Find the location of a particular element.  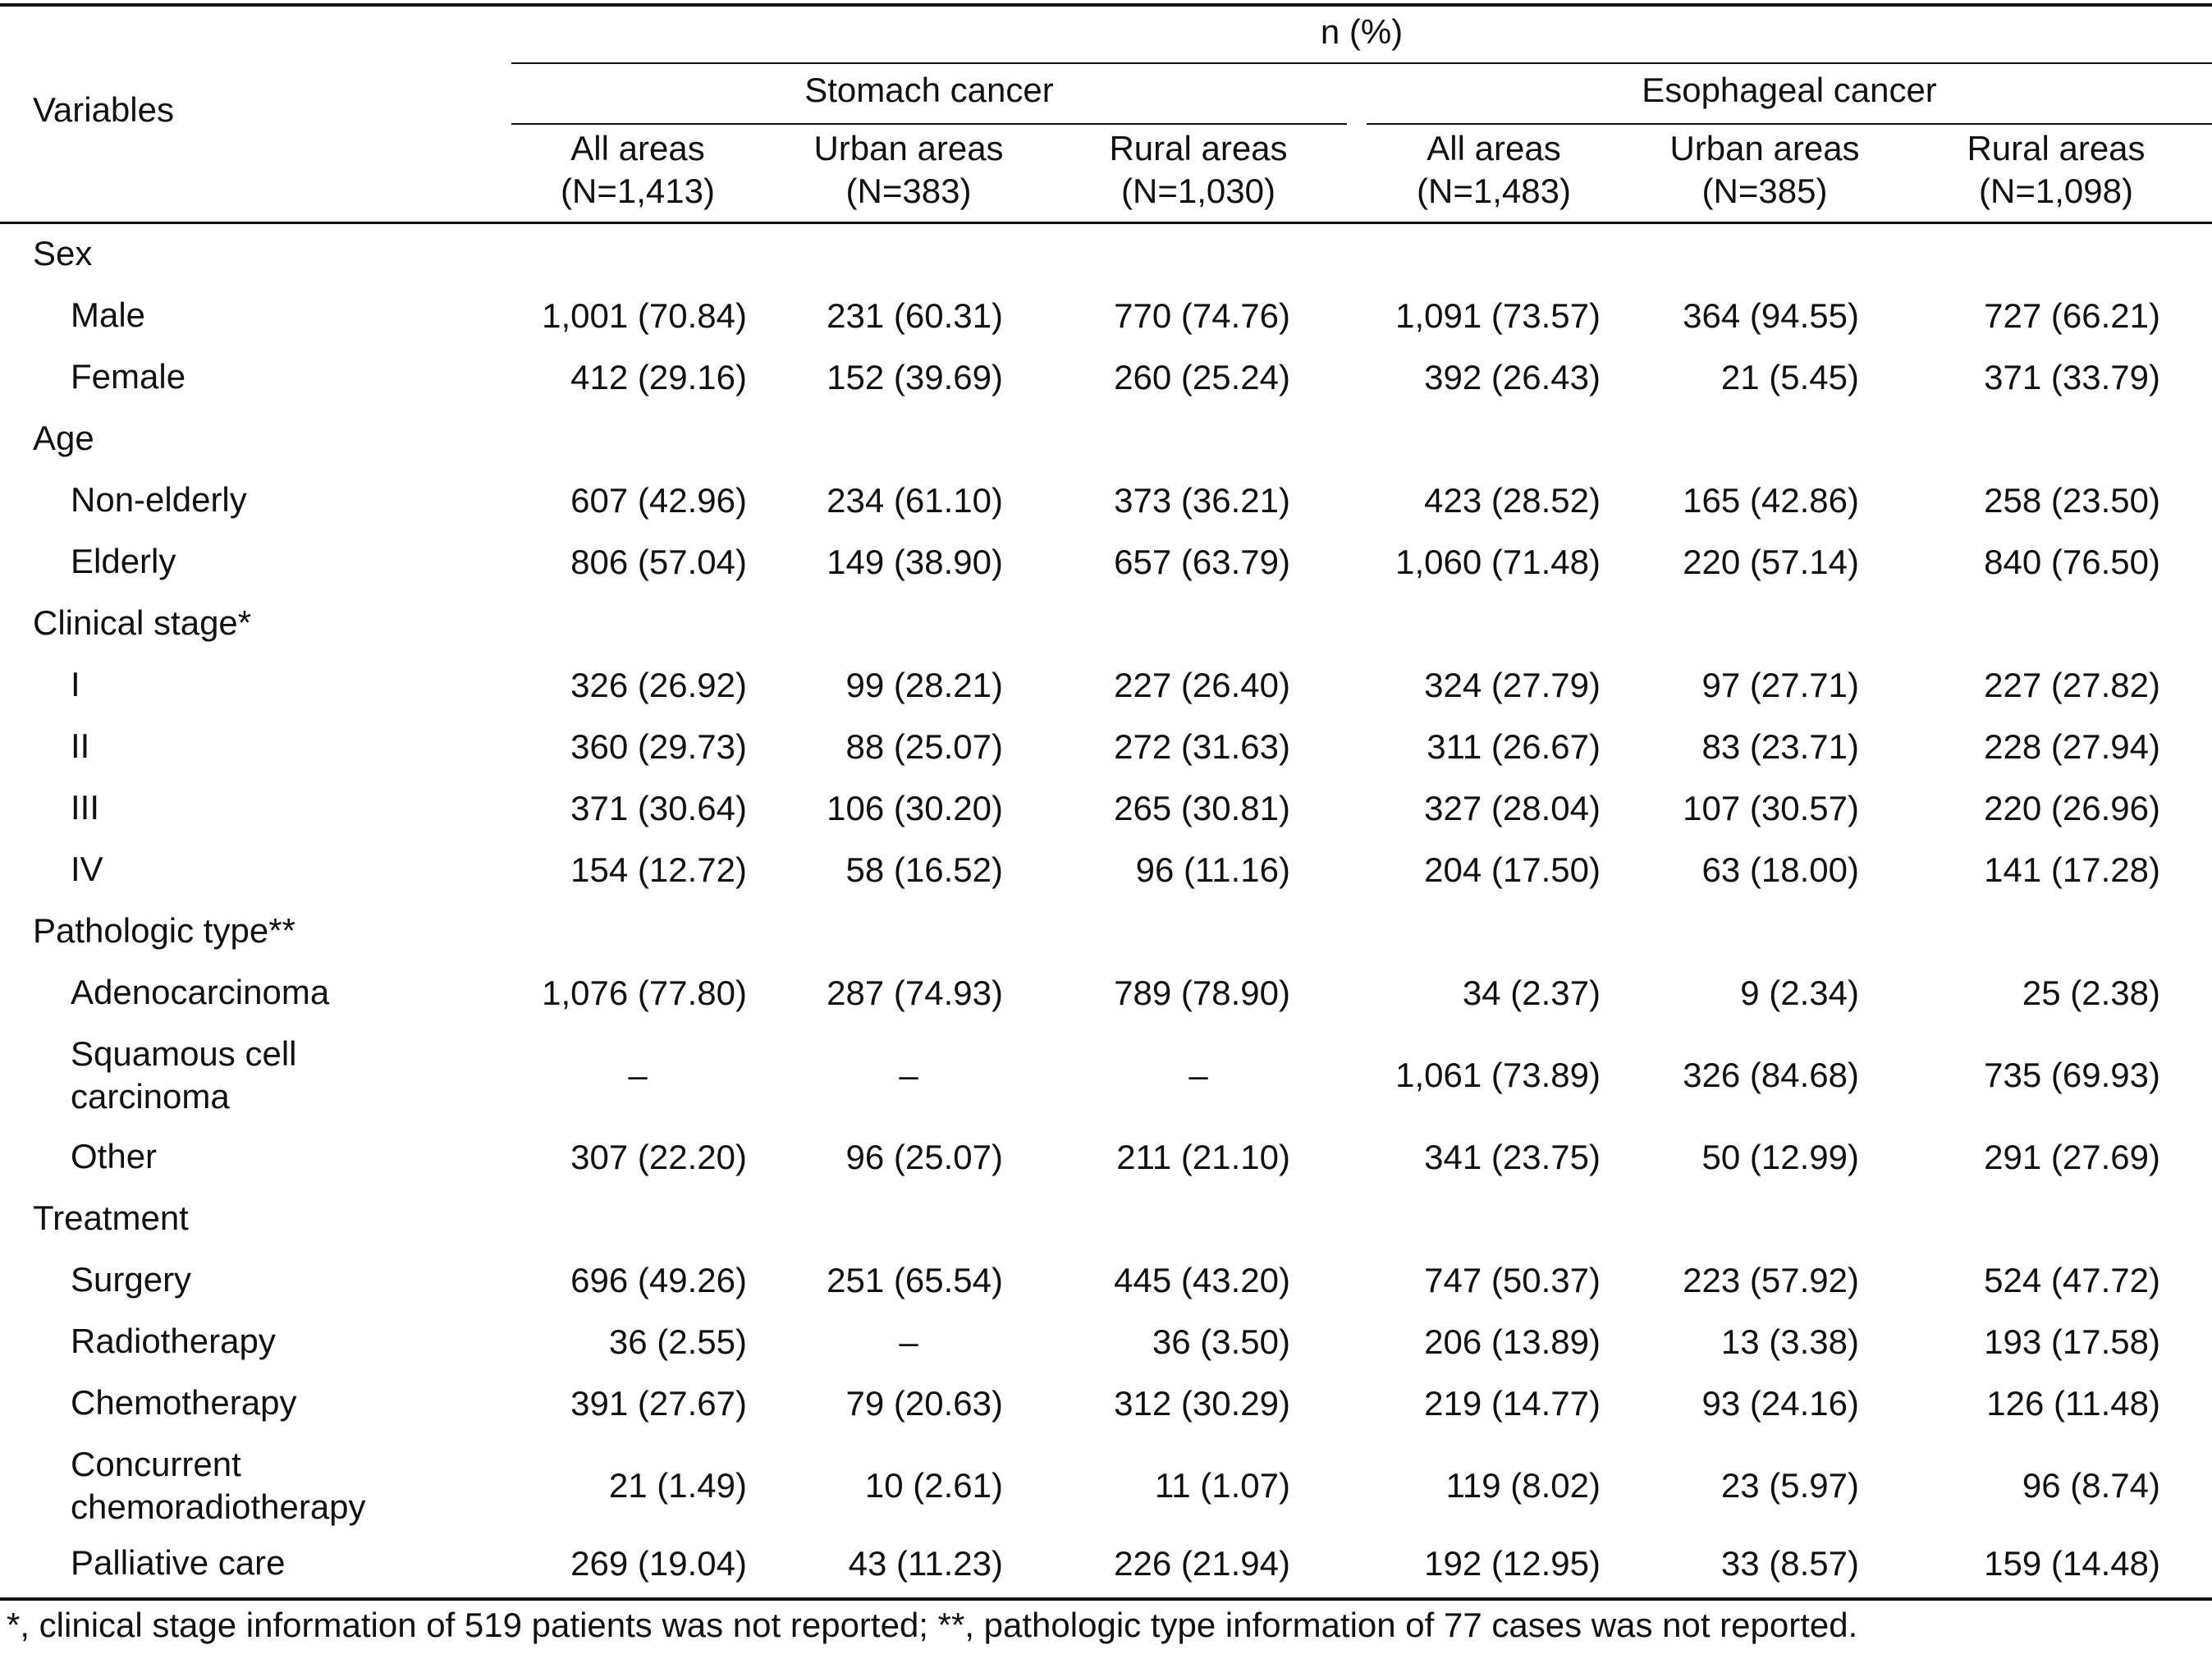

column-header-2-line1: Urban areas is located at coordinates (908, 148).